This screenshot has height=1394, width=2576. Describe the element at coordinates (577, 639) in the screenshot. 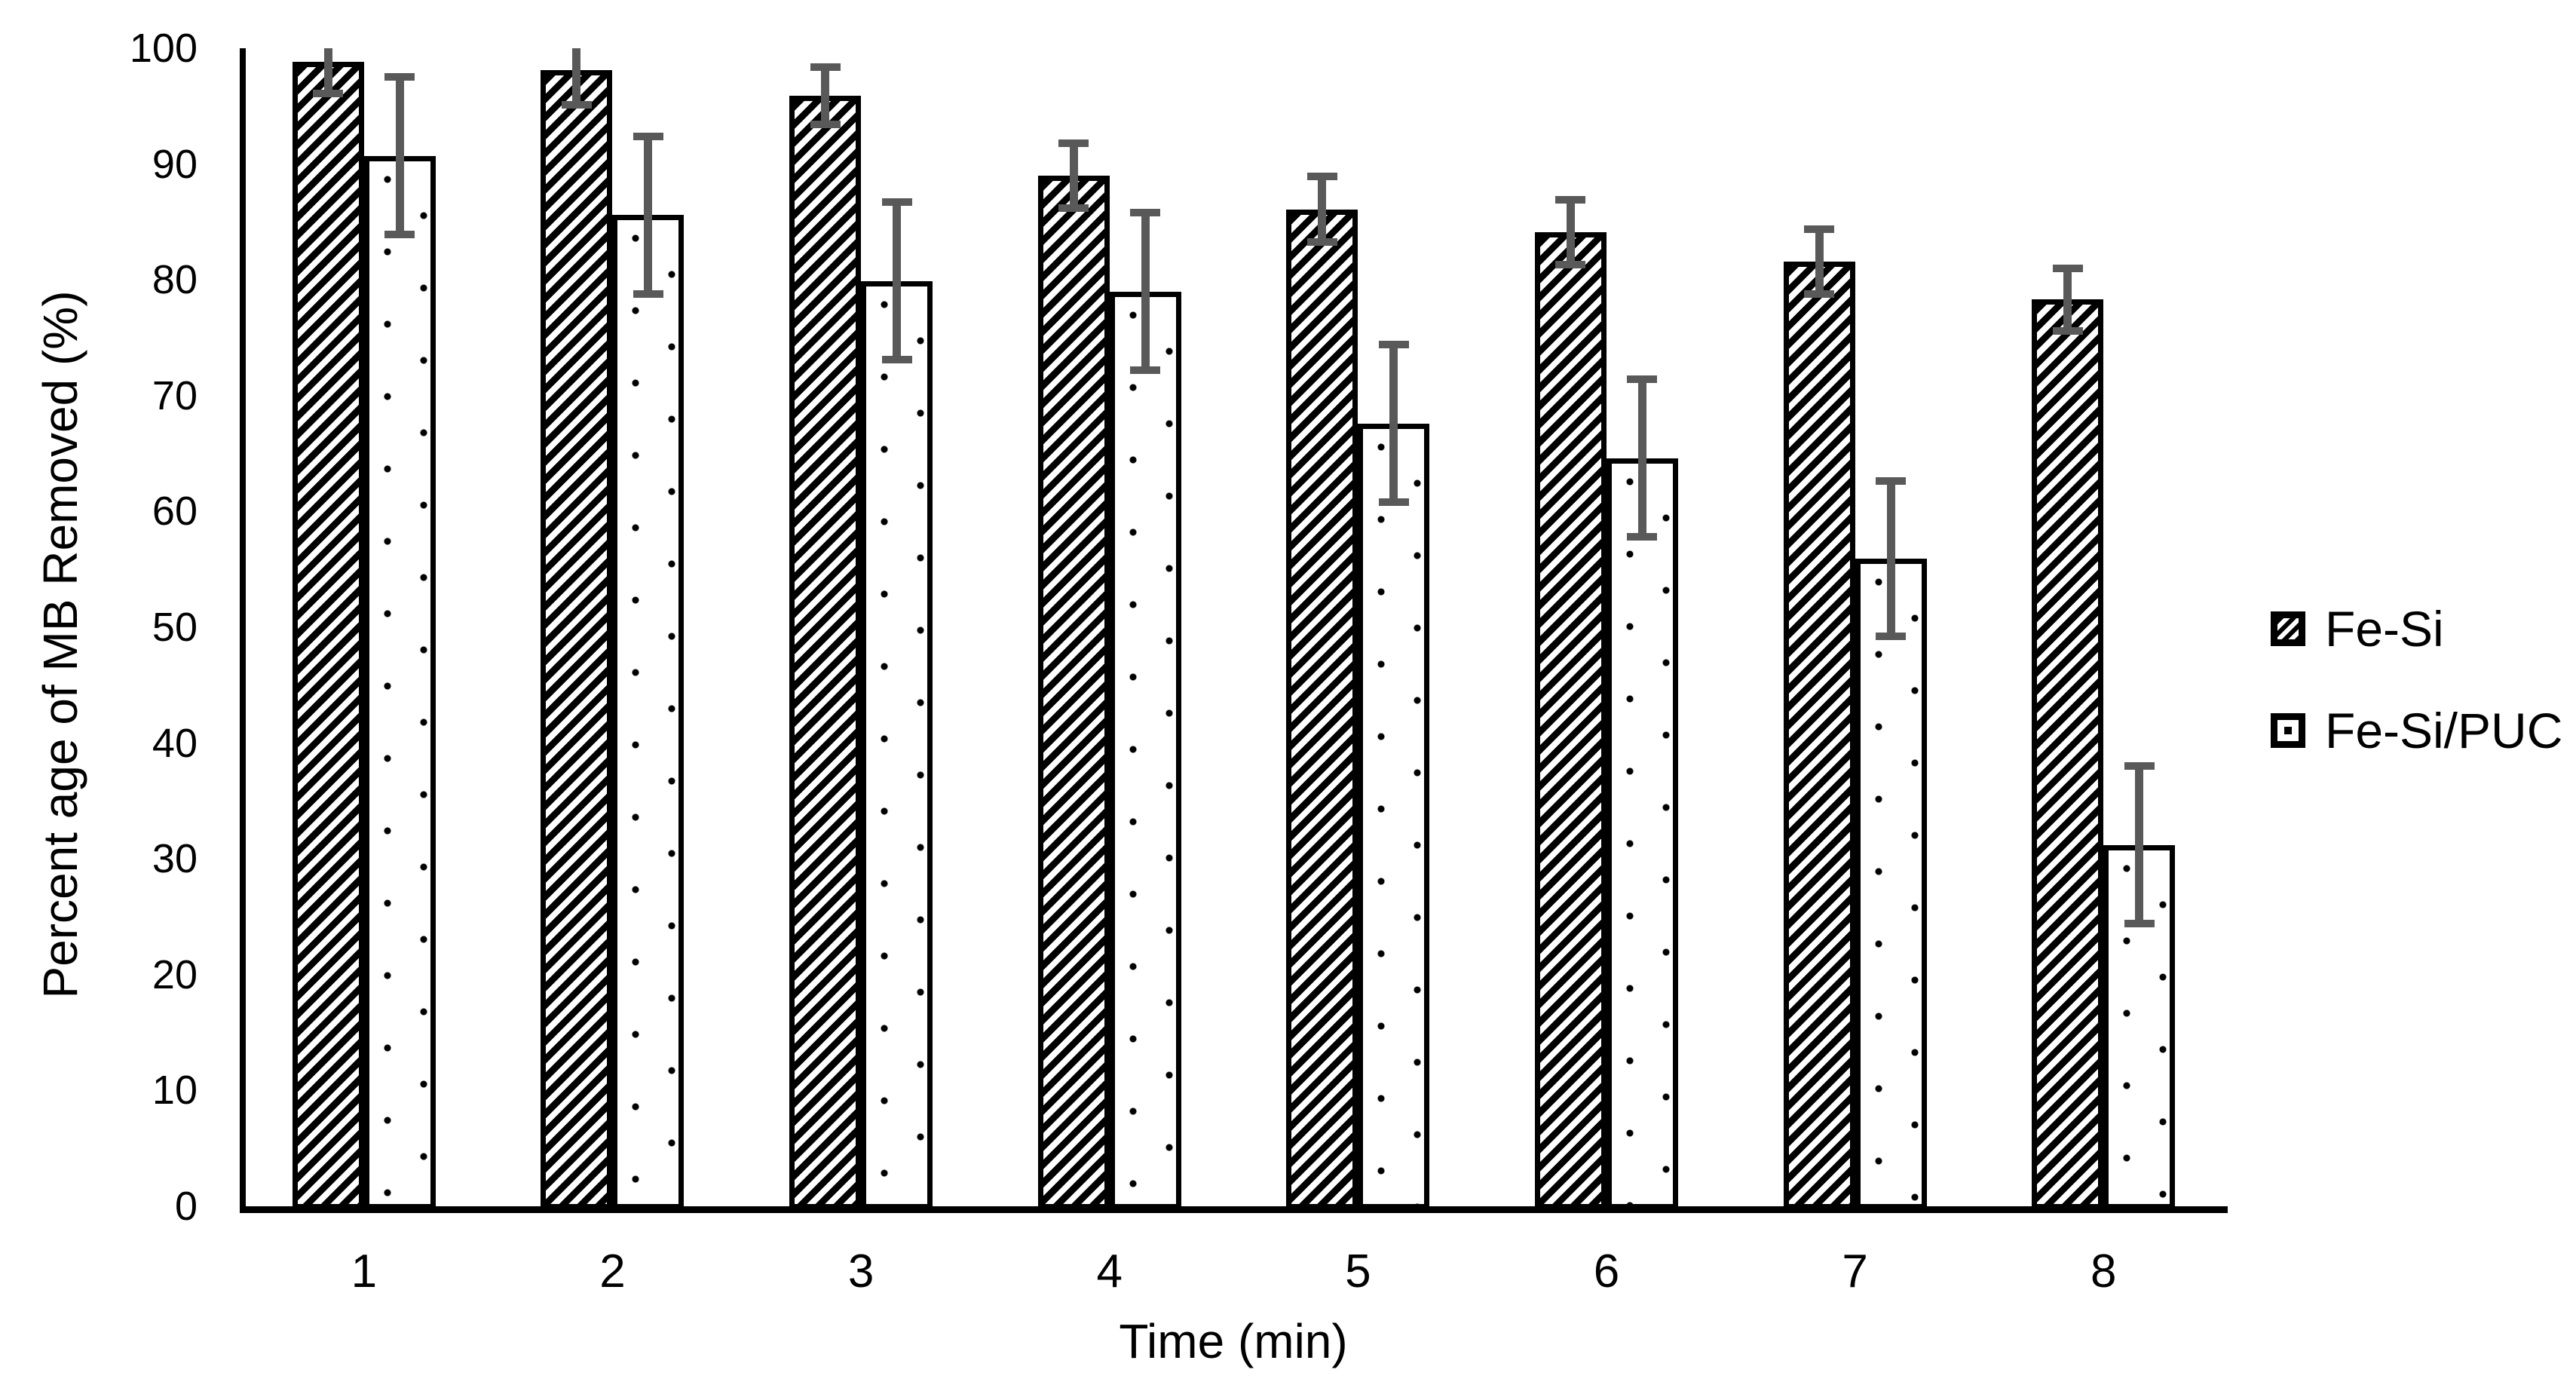

I see `bar-fe-si-t2` at that location.